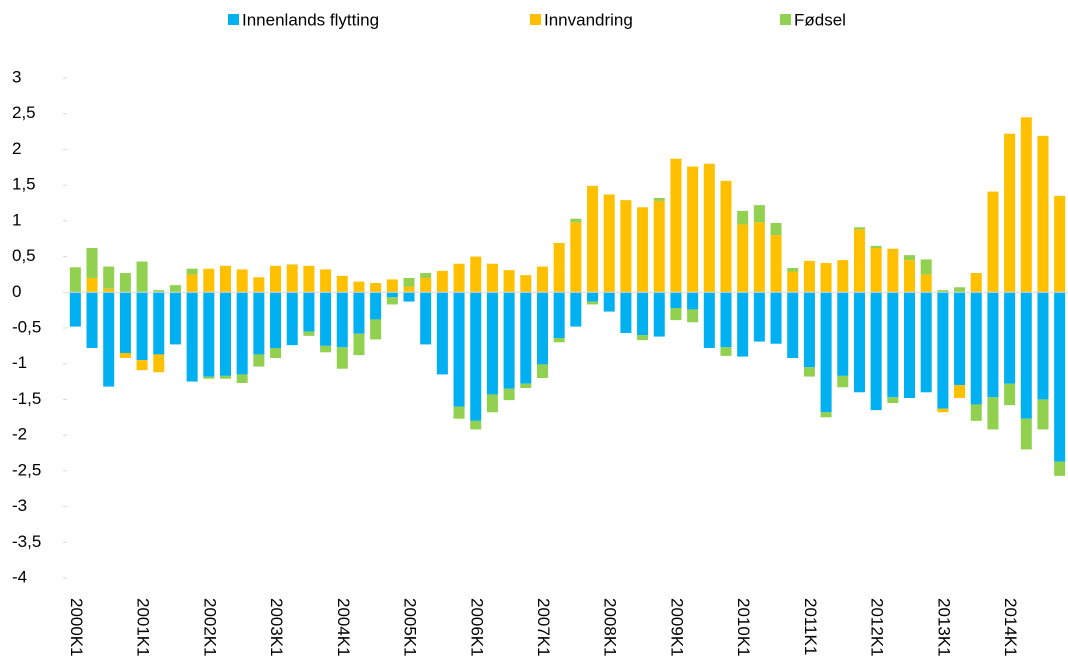 The width and height of the screenshot is (1068, 658). What do you see at coordinates (26, 398) in the screenshot?
I see `y-tick-label: -1,5` at bounding box center [26, 398].